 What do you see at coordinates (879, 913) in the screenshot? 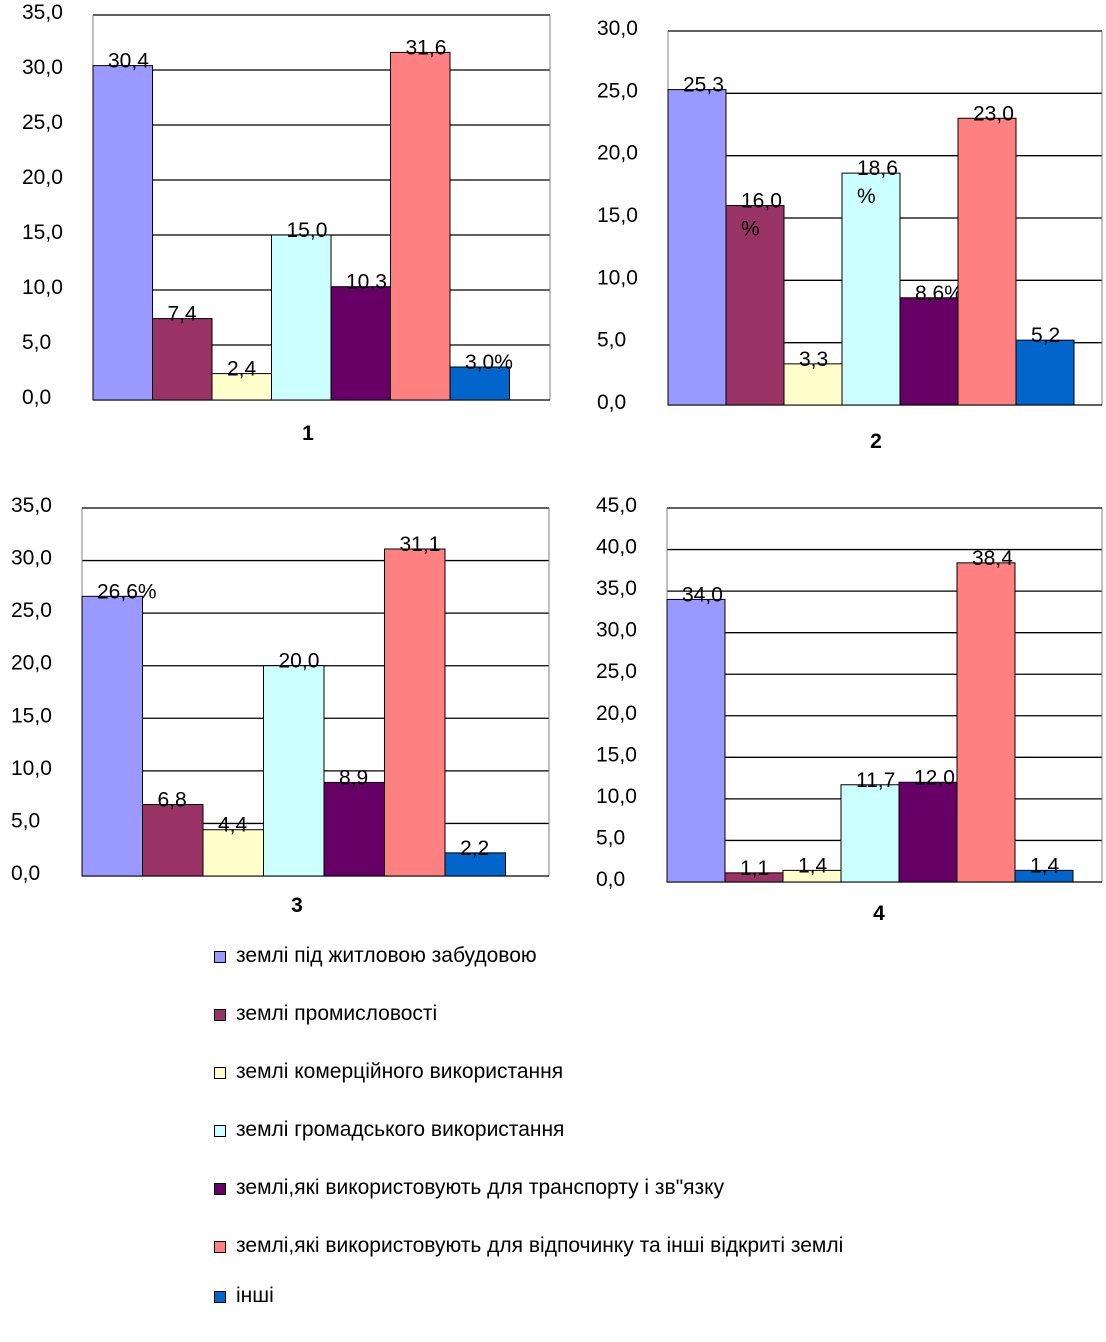
I see `chart-title: 4` at bounding box center [879, 913].